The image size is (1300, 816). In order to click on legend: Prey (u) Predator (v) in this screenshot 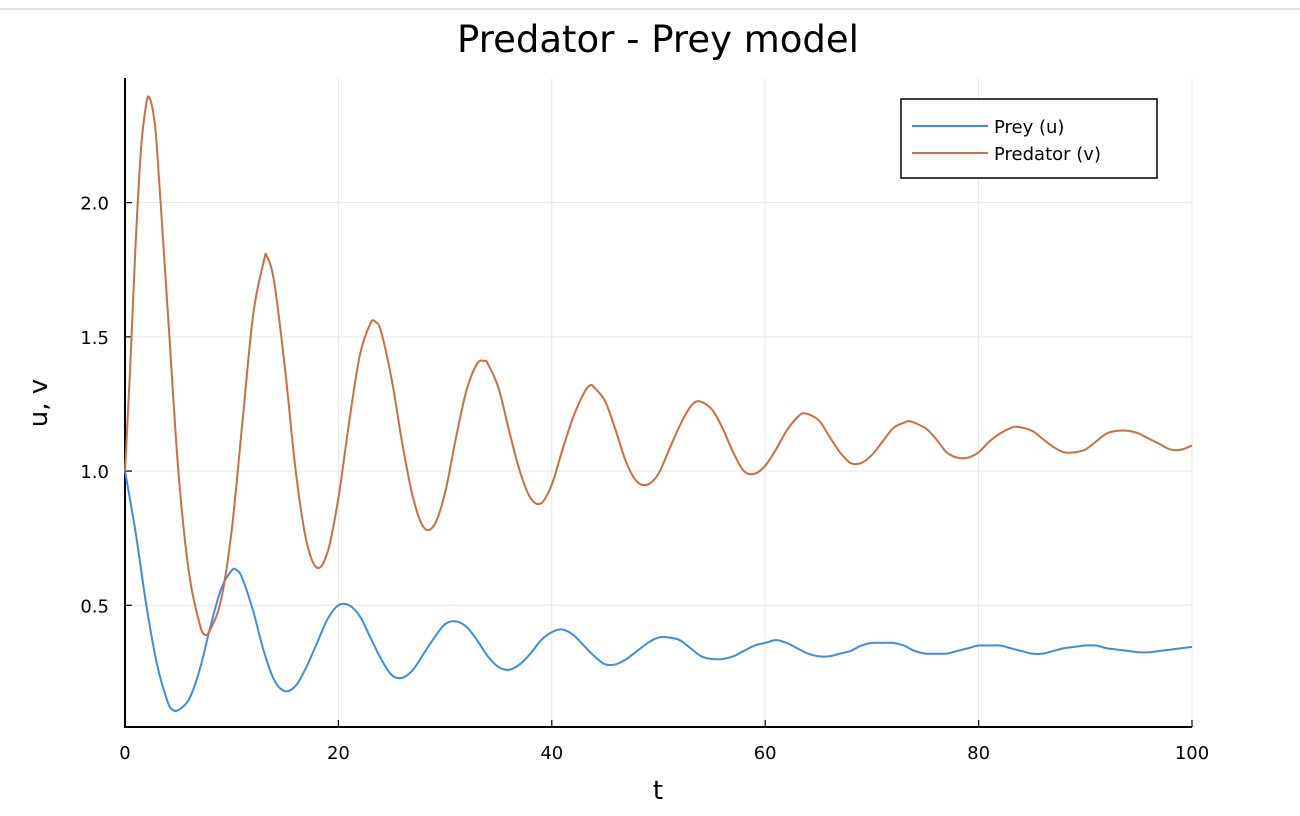, I will do `click(1029, 138)`.